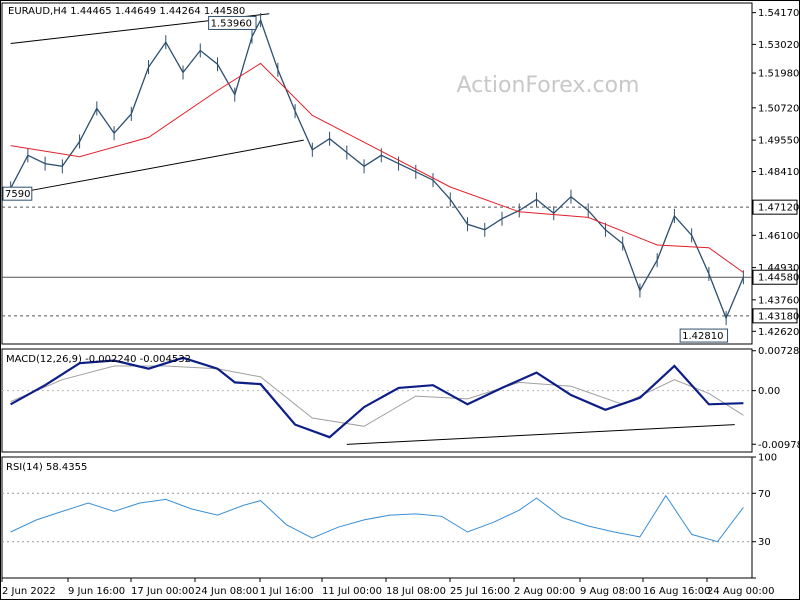 The width and height of the screenshot is (800, 600). Describe the element at coordinates (157, 167) in the screenshot. I see `price-trendline` at that location.